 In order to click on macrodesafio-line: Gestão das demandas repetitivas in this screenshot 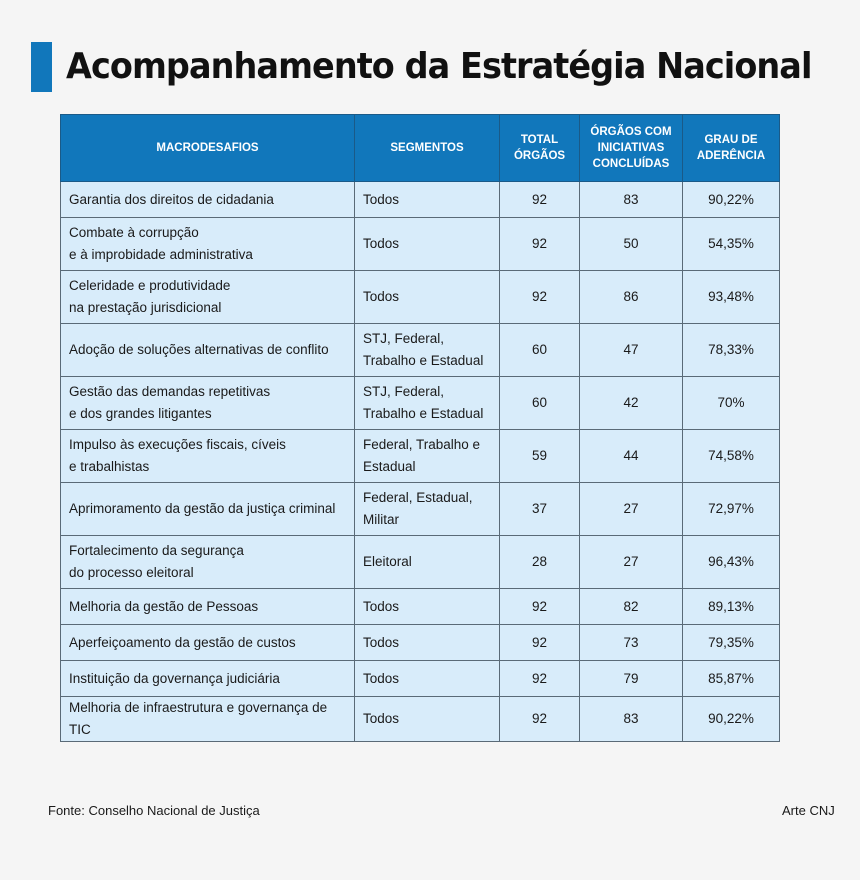, I will do `click(170, 391)`.